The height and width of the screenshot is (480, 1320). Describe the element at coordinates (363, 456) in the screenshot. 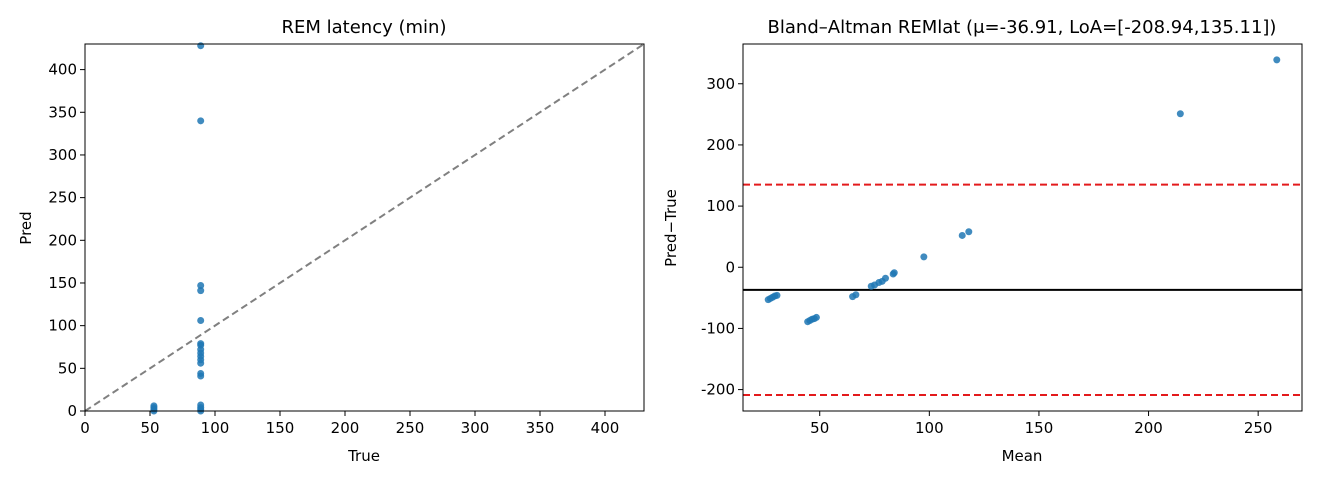

I see `x-axis-label: True` at that location.